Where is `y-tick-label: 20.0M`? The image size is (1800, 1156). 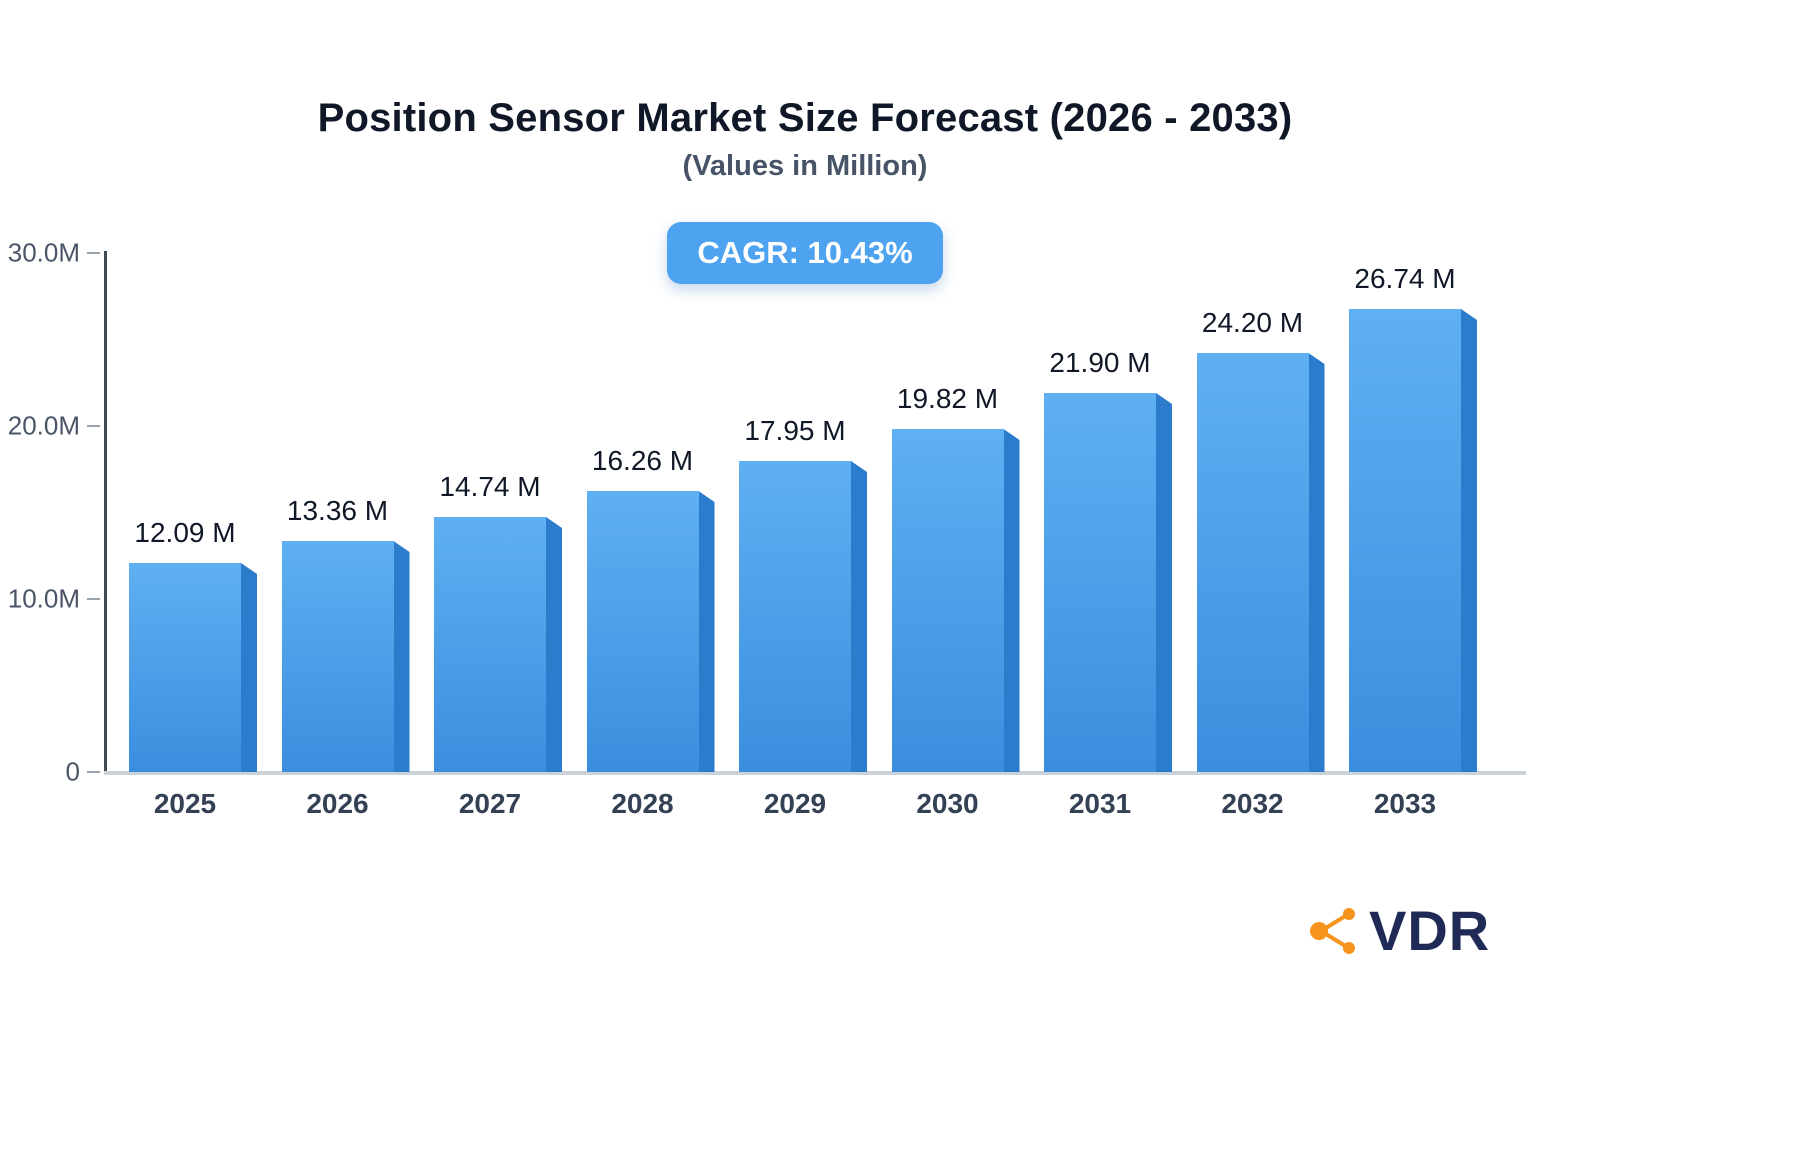 y-tick-label: 20.0M is located at coordinates (43, 425).